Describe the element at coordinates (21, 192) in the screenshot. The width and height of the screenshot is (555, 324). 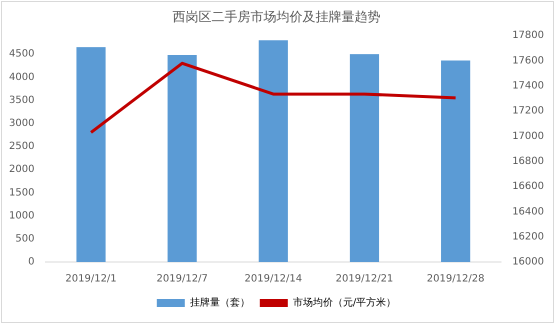
I see `y-tick-label: 1500` at that location.